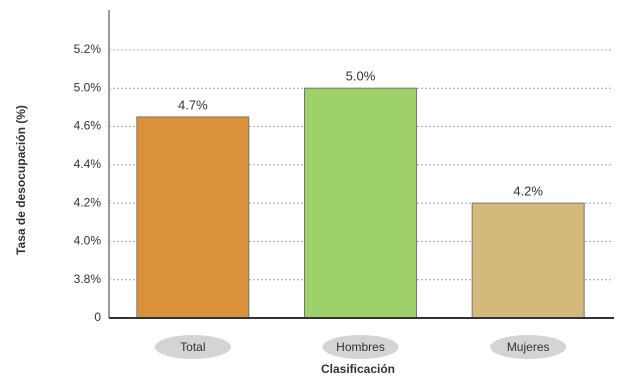 The height and width of the screenshot is (382, 628). Describe the element at coordinates (358, 369) in the screenshot. I see `x-axis-label: Clasificación` at that location.